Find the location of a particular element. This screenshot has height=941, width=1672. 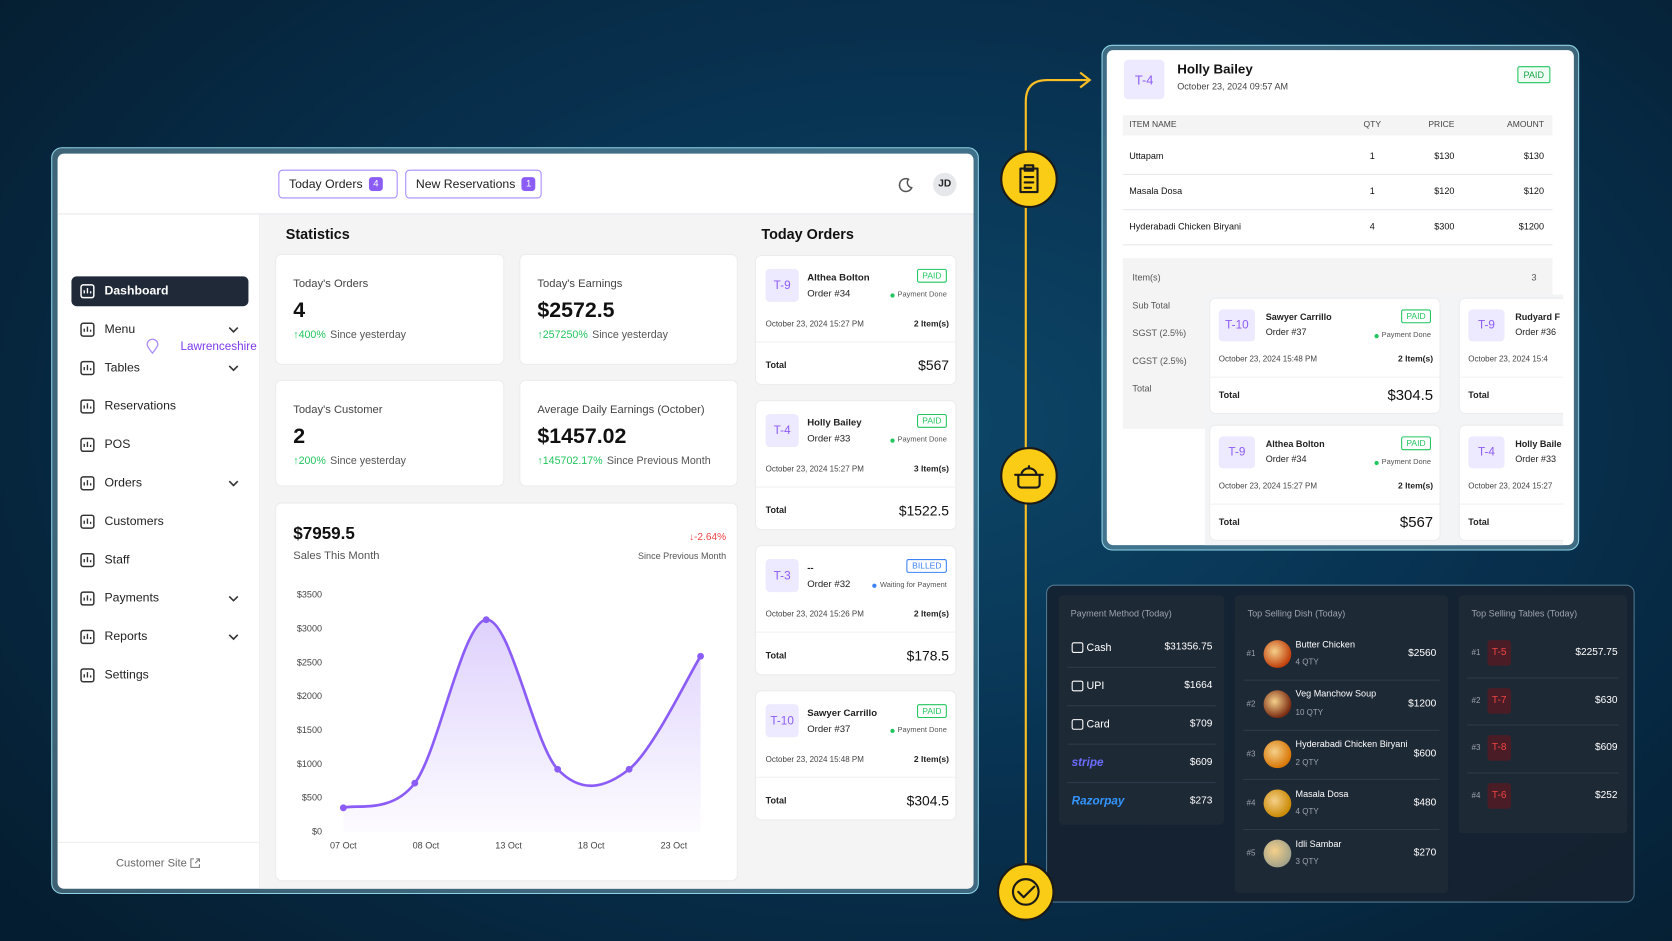

header-tab: Today Orders 4 is located at coordinates (338, 184).